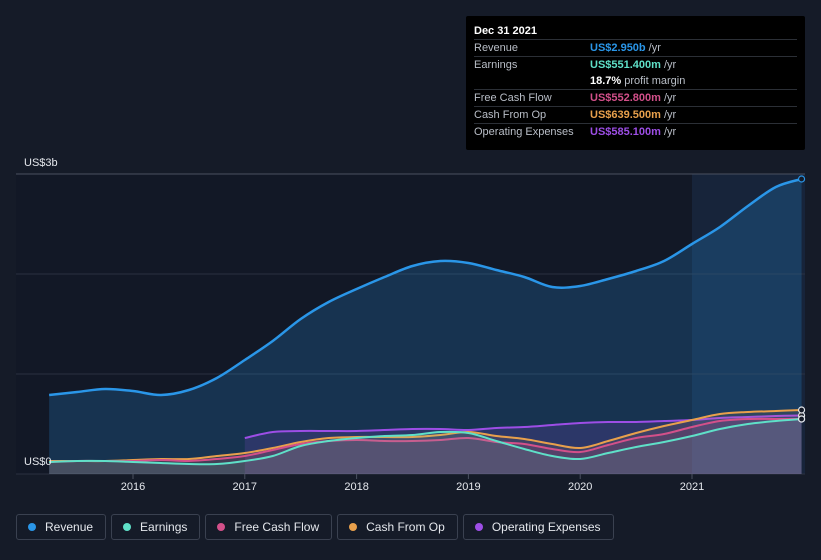 Image resolution: width=821 pixels, height=560 pixels. I want to click on tooltip-row-label: Free Cash Flow, so click(513, 98).